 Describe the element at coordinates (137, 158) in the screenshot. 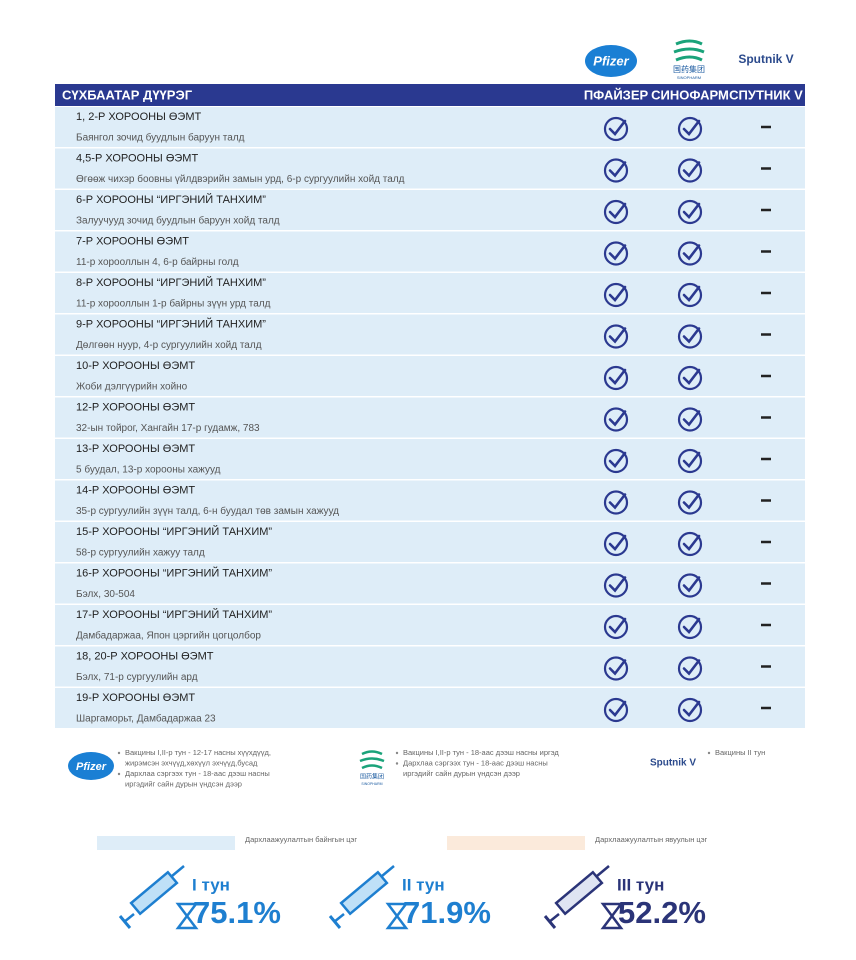

I see `location-name: 4,5-Р ХОРООНЫ ӨЭМТ` at that location.